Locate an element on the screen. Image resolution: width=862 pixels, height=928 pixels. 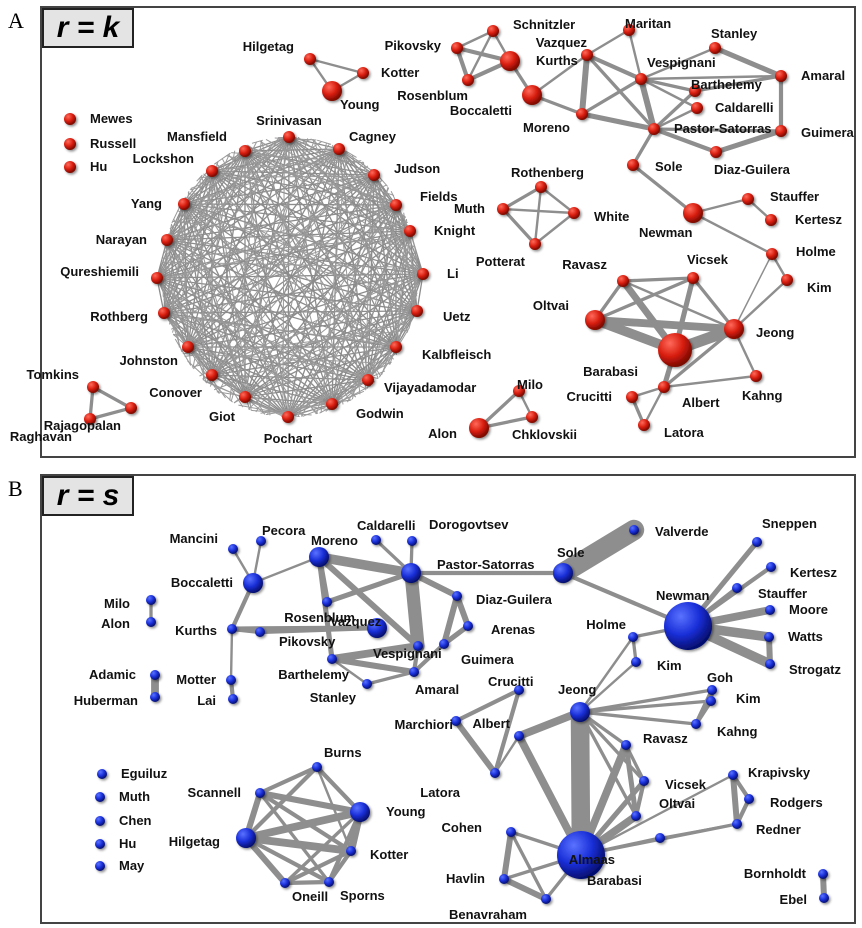
node-young is located at coordinates (332, 91).